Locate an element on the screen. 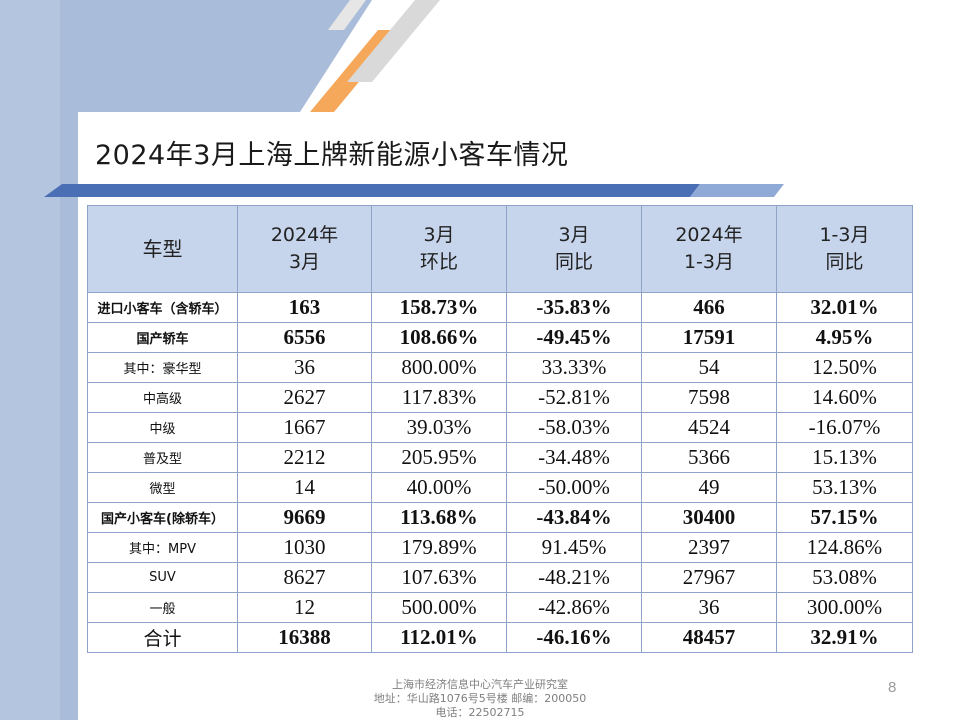  table-row: 普及型 2212 205.95% -34.48% 5366 15.13% is located at coordinates (500, 457).